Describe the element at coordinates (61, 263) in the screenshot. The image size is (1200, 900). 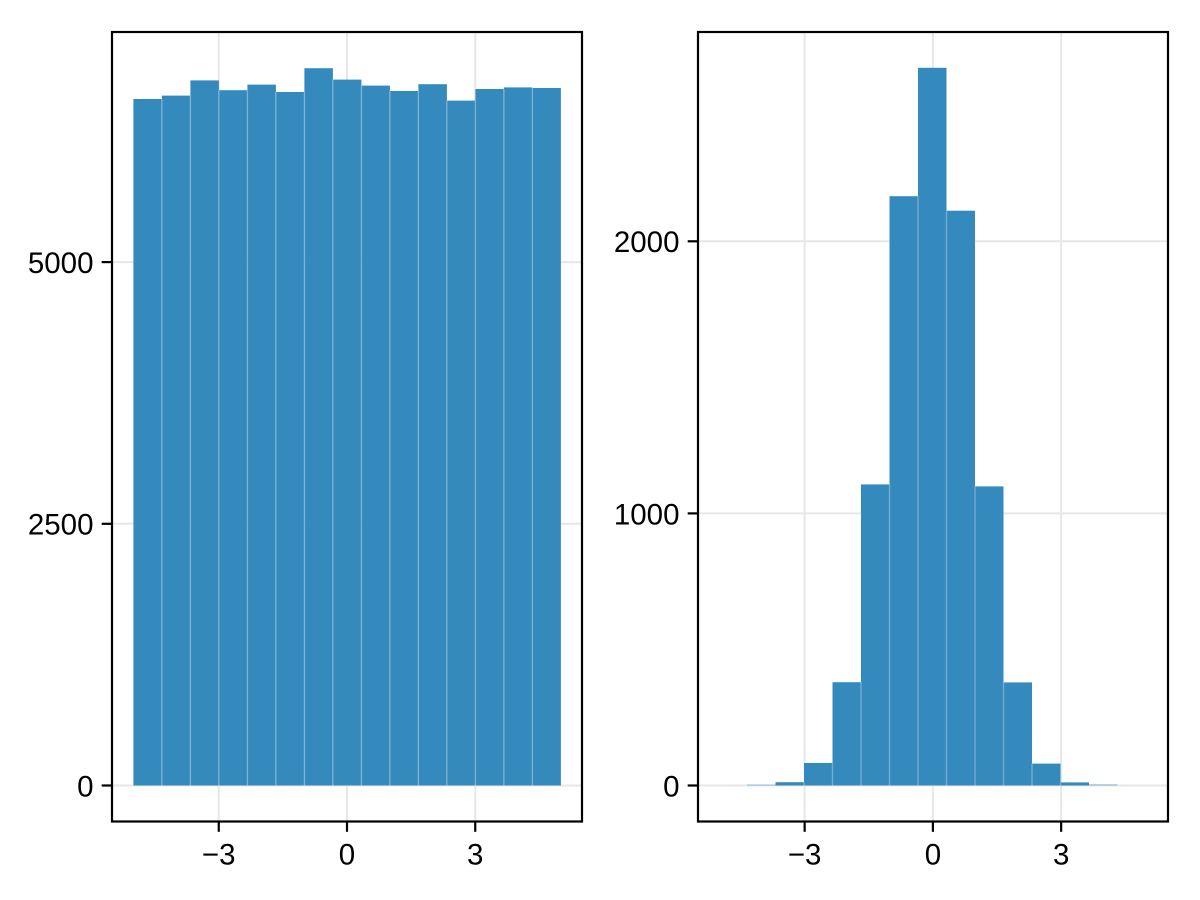
I see `svg-text: 5000` at that location.